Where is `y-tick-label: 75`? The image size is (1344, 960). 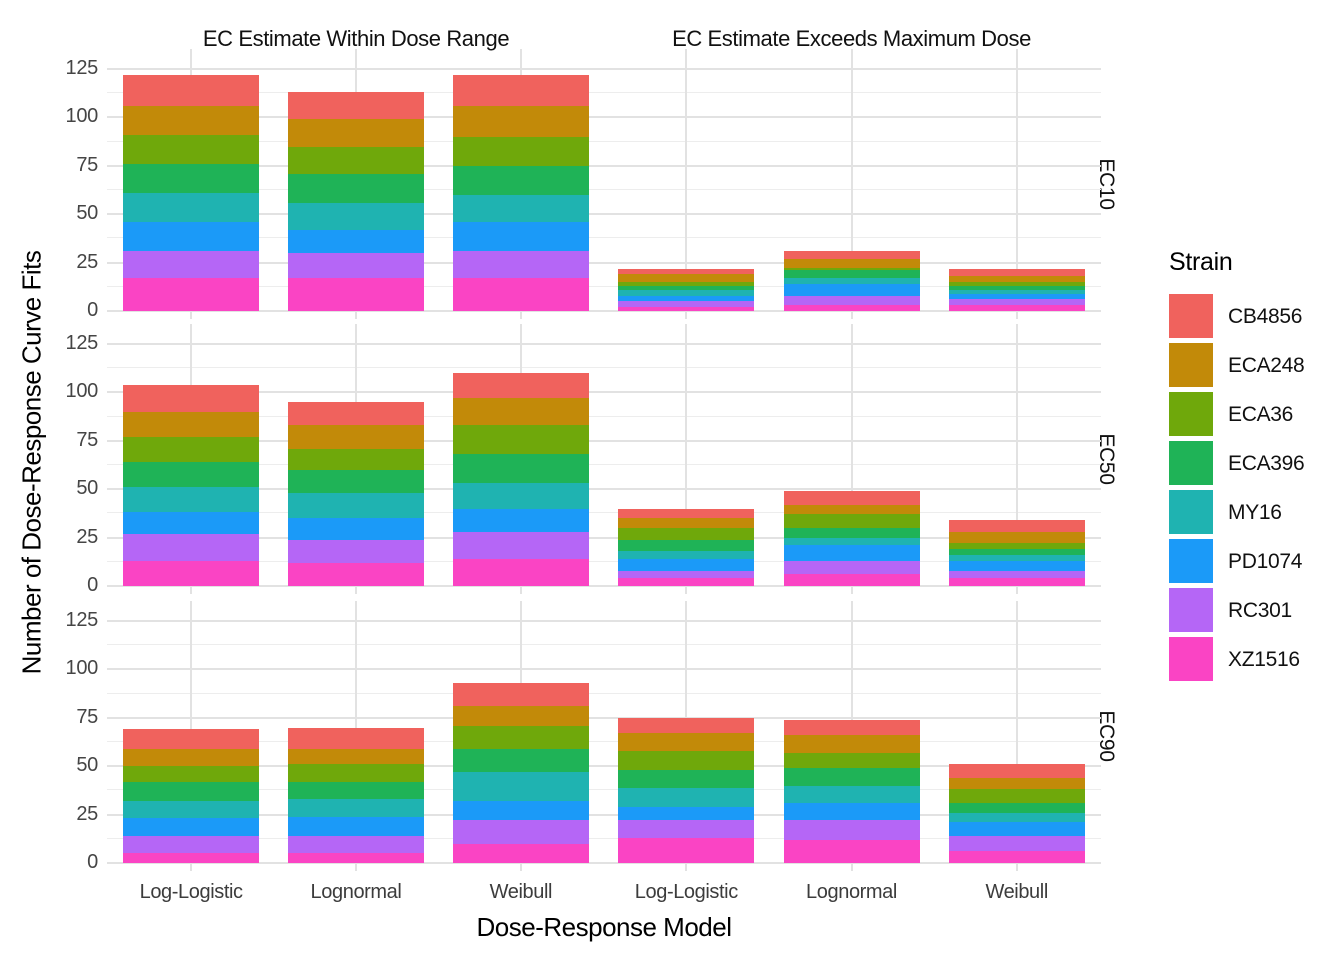
y-tick-label: 75 is located at coordinates (87, 164).